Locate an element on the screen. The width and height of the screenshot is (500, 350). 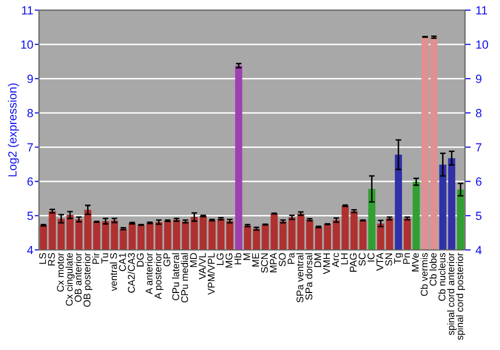
x-tick-label: LH is located at coordinates (344, 258).